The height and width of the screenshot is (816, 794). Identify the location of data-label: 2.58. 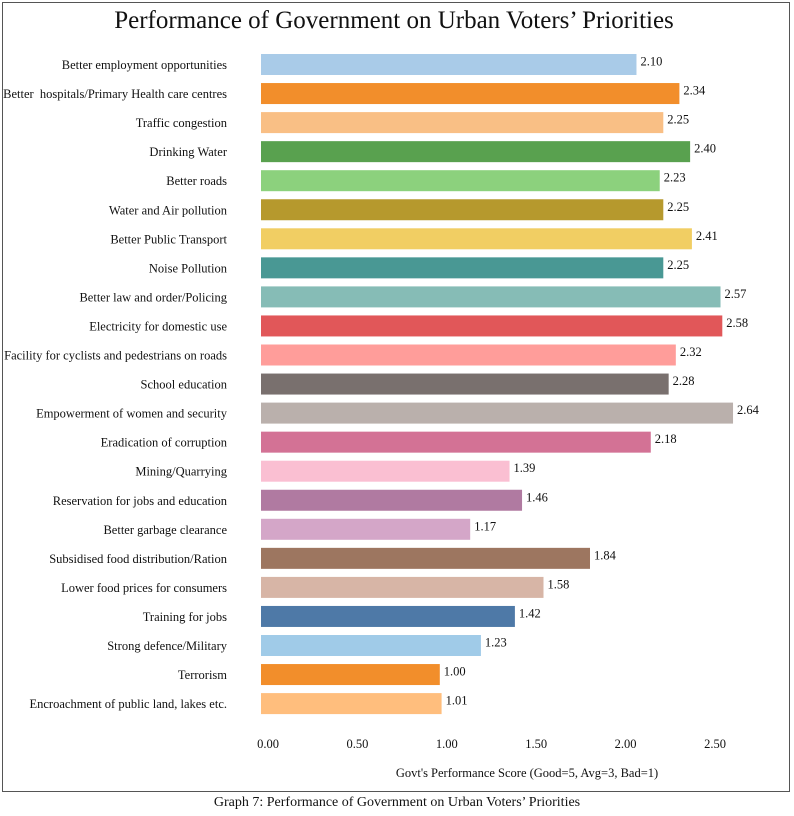
(737, 323).